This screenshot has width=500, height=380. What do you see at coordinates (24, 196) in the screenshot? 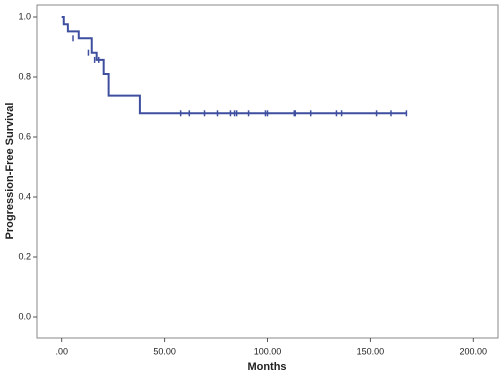
I see `y-tick-label: 0.4` at bounding box center [24, 196].